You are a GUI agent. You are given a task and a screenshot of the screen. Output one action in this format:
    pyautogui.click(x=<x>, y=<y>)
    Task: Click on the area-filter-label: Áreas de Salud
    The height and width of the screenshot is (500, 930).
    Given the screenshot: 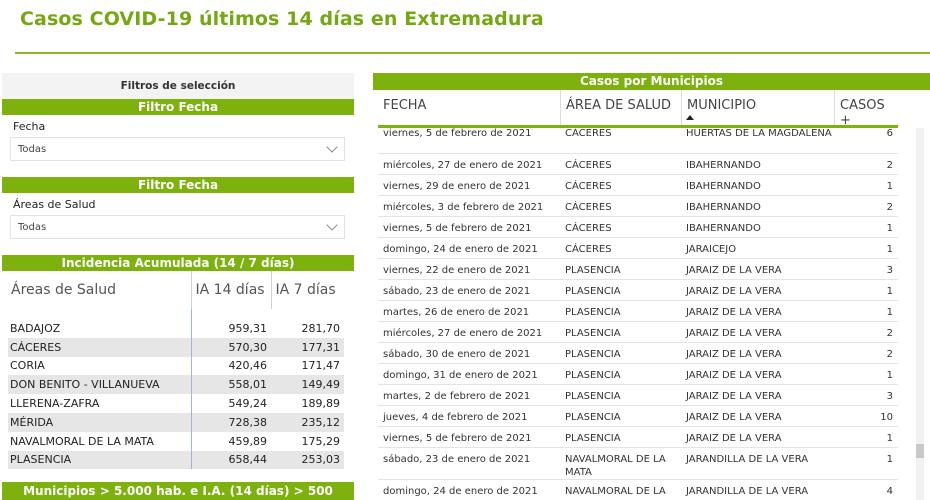 What is the action you would take?
    pyautogui.click(x=54, y=204)
    